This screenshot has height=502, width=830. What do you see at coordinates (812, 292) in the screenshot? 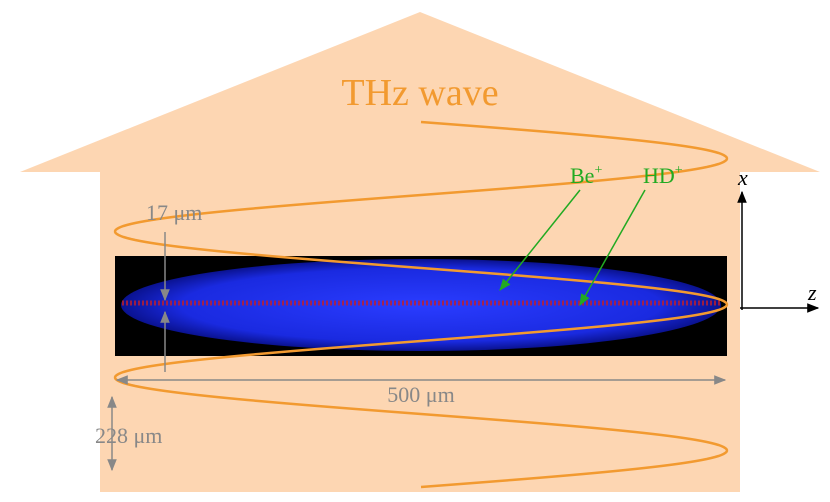
I see `z-label: z` at bounding box center [812, 292].